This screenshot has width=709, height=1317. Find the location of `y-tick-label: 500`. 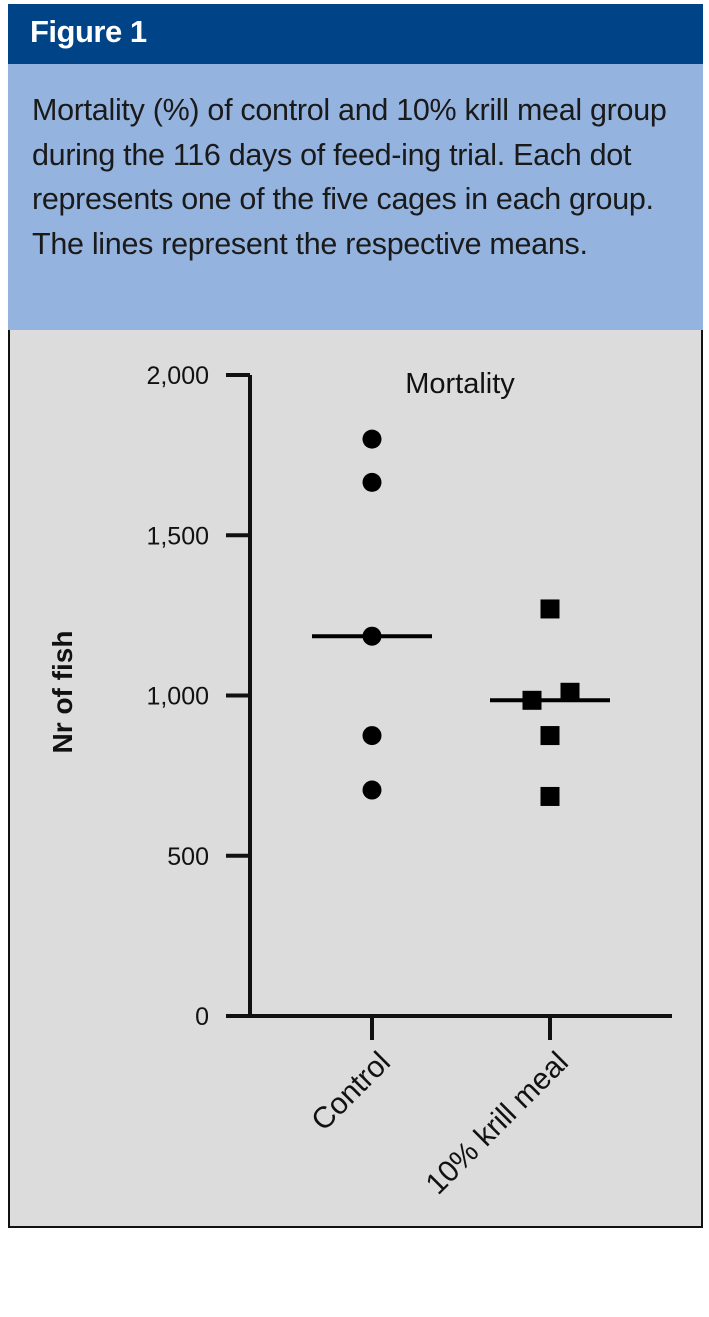

y-tick-label: 500 is located at coordinates (188, 857).